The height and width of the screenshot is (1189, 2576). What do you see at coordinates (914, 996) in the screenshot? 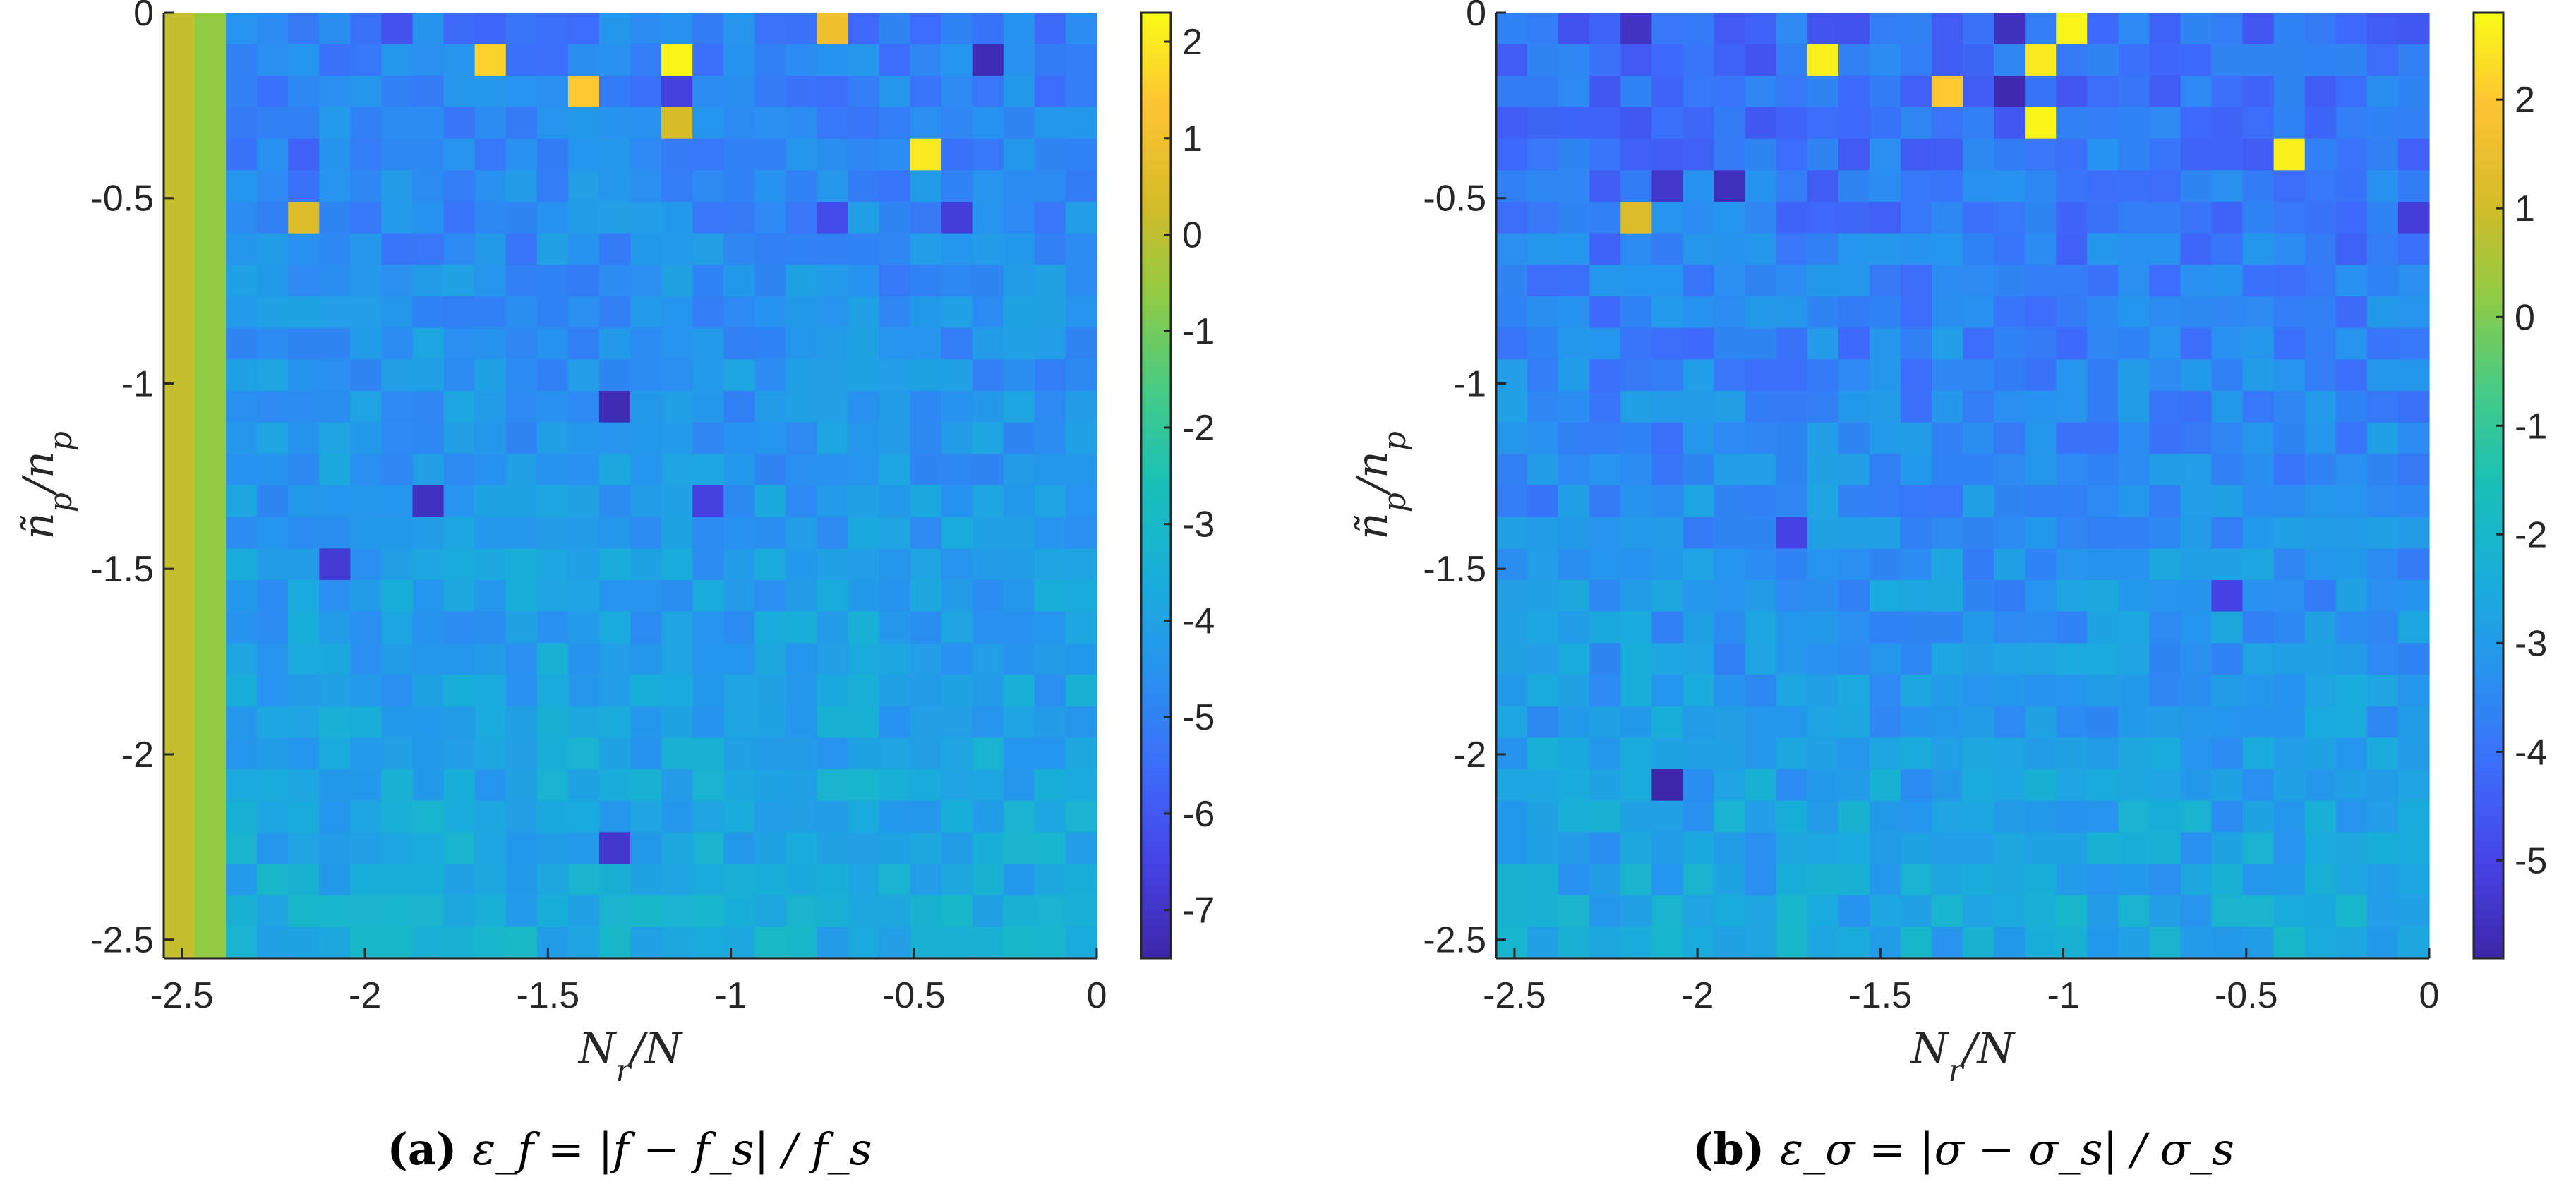
I see `x-tick-label: -0.5` at bounding box center [914, 996].